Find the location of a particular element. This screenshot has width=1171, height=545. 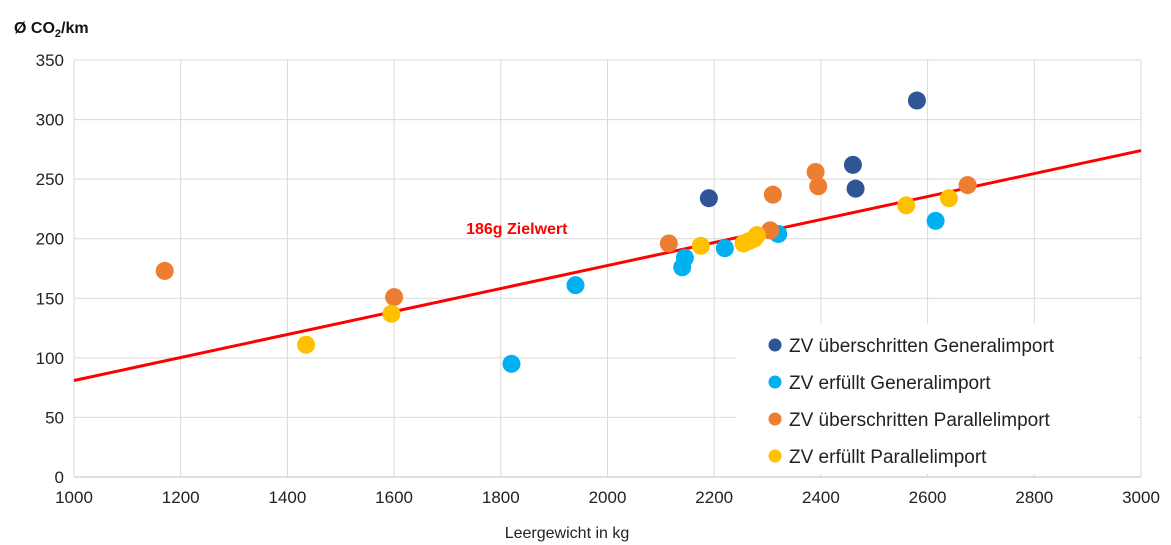

y-tick-label: 200 is located at coordinates (50, 239).